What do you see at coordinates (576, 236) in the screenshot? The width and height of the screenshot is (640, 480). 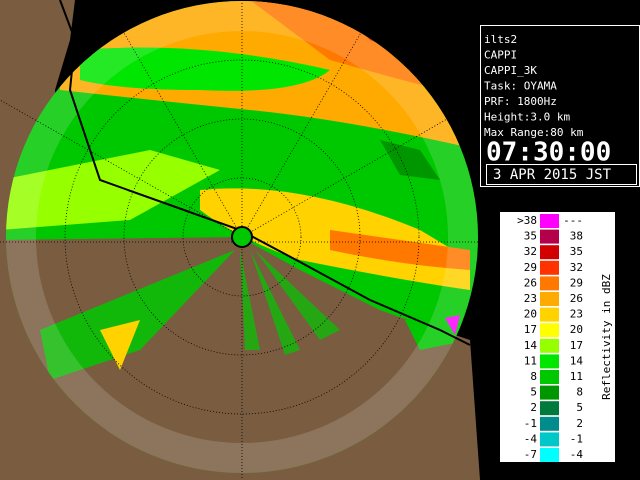 I see `legend-high: 38` at bounding box center [576, 236].